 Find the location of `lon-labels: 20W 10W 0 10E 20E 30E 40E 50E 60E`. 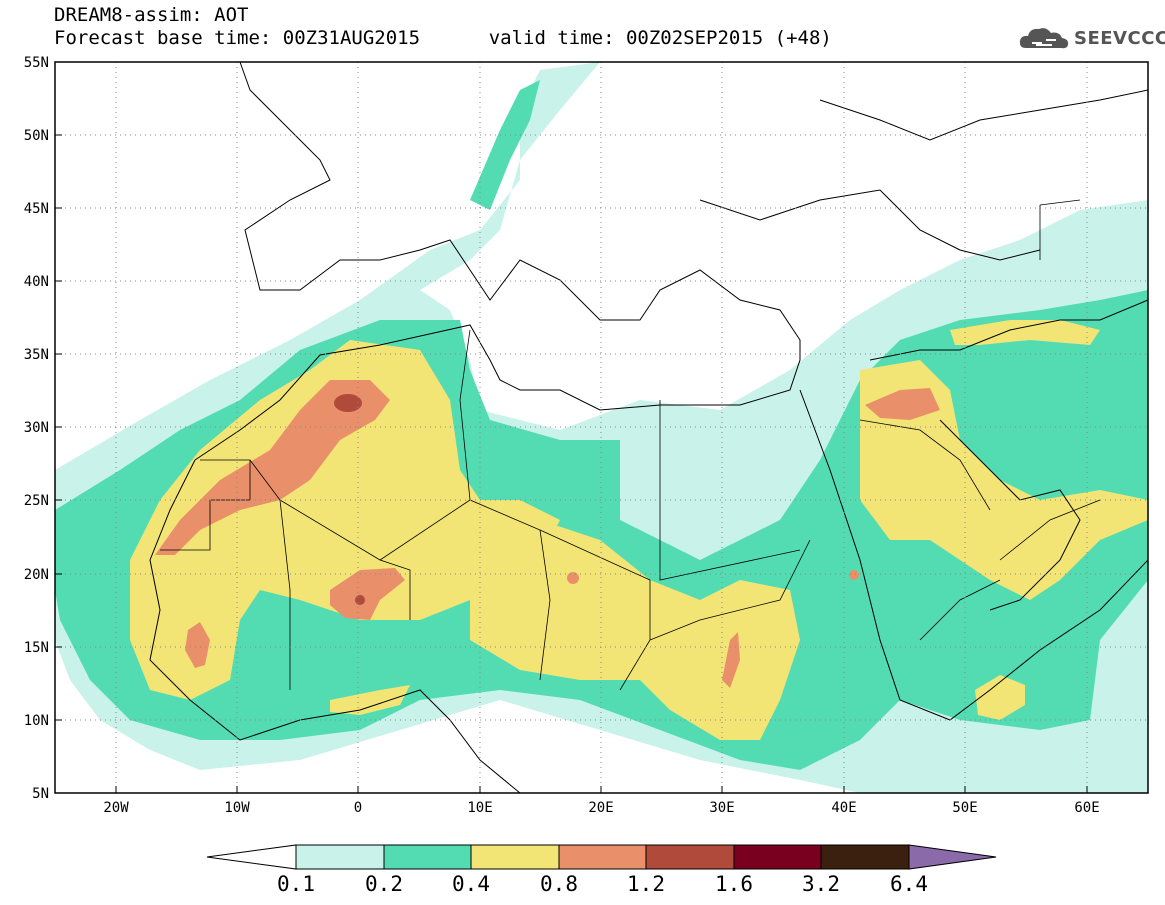

lon-labels: 20W 10W 0 10E 20E 30E 40E 50E 60E is located at coordinates (601, 808).